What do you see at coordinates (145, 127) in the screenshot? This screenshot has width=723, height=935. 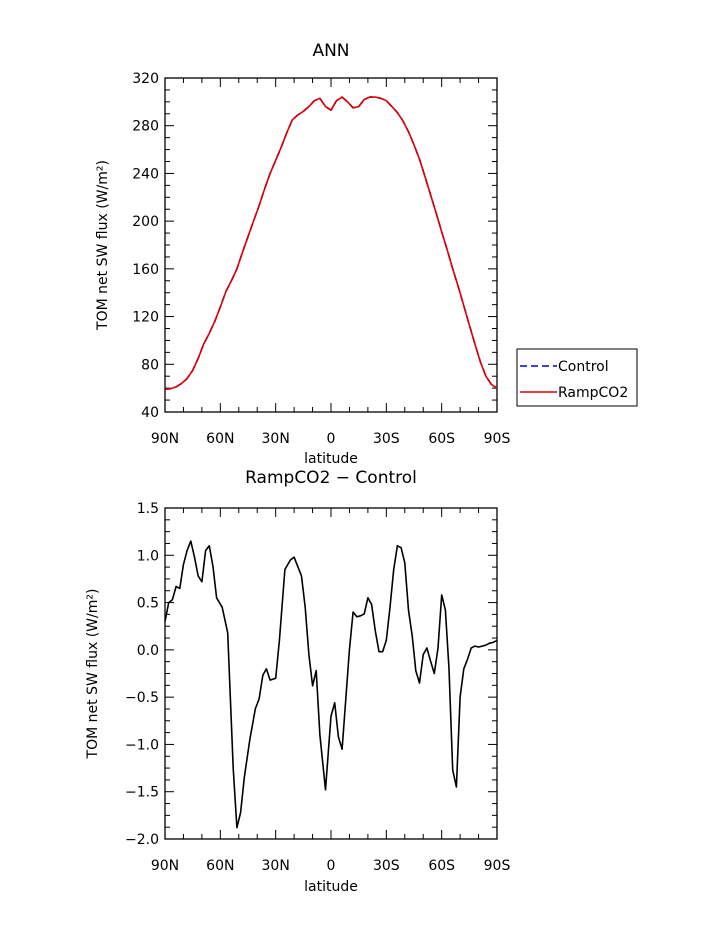 I see `y-tick-label: 280` at bounding box center [145, 127].